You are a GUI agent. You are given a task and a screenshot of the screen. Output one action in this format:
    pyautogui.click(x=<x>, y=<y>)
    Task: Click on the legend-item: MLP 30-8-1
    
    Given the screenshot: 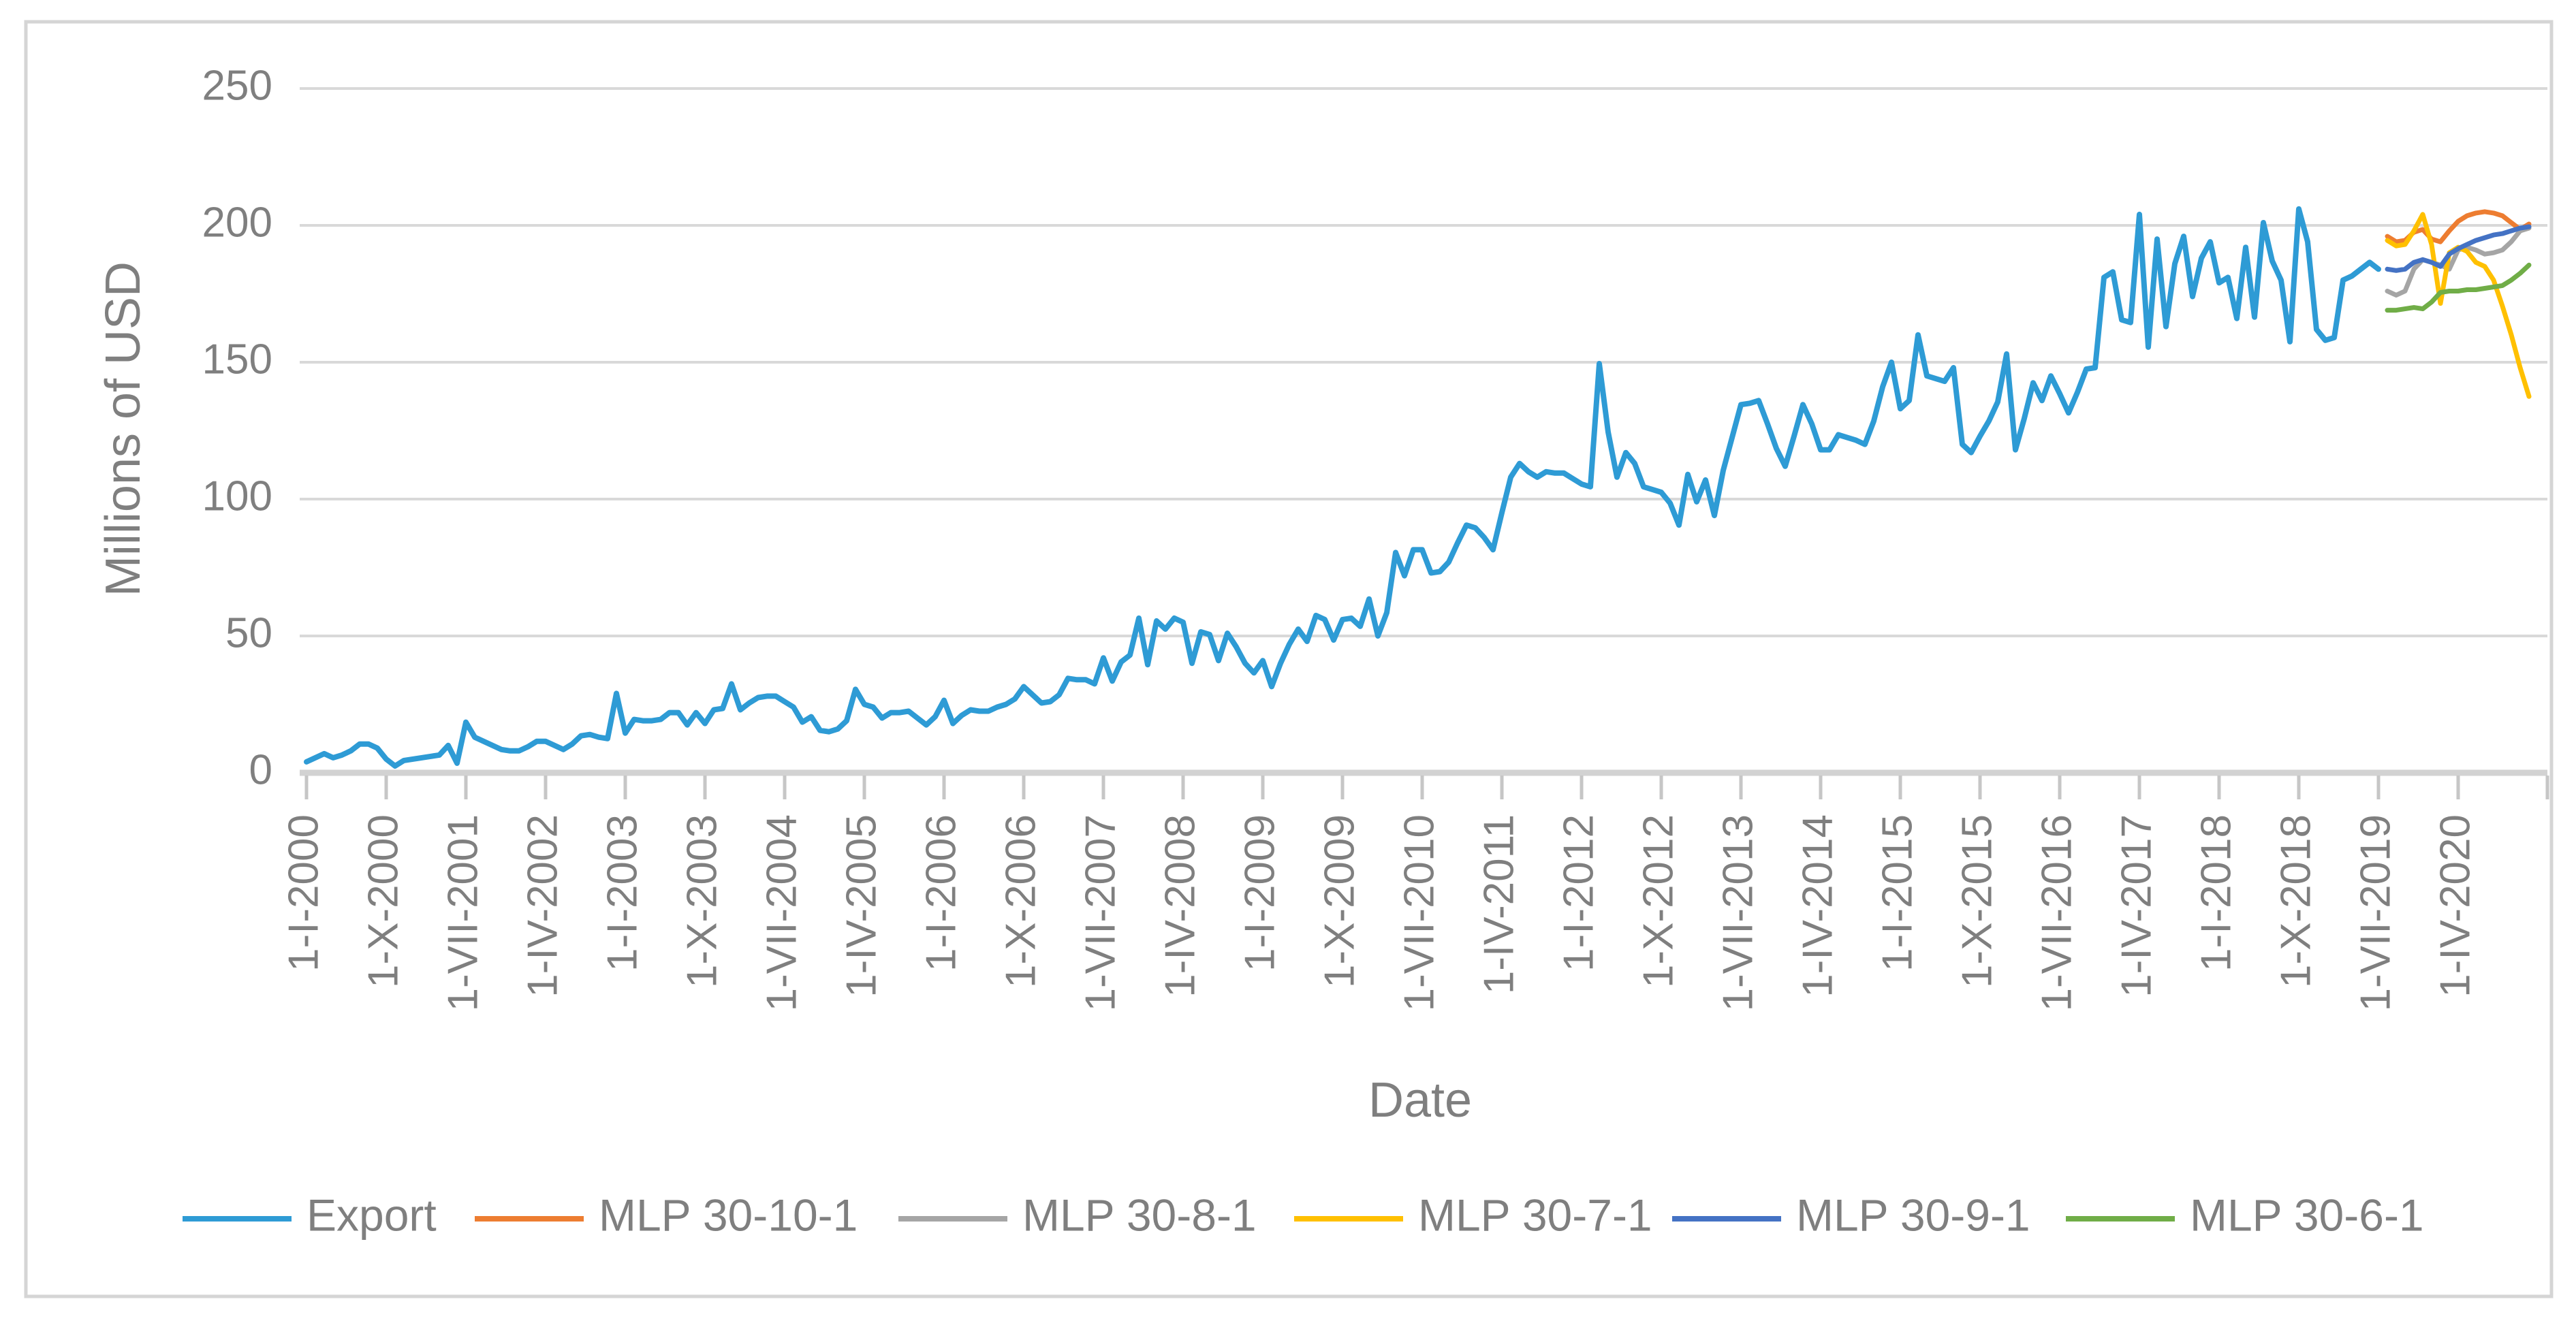 What is the action you would take?
    pyautogui.click(x=1077, y=1215)
    